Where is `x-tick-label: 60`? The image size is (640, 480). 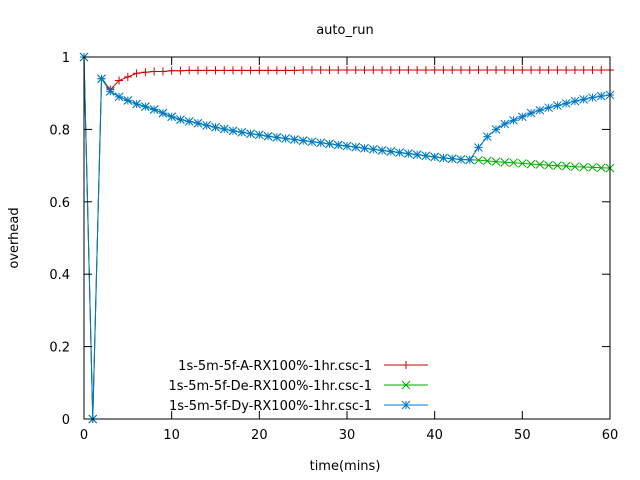 x-tick-label: 60 is located at coordinates (610, 435).